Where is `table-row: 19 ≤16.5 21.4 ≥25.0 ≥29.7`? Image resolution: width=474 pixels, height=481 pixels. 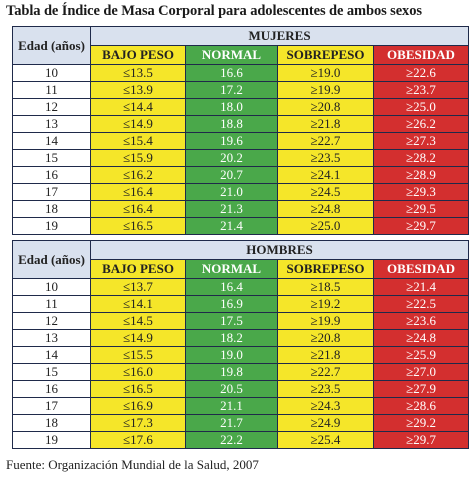
table-row: 19 ≤16.5 21.4 ≥25.0 ≥29.7 is located at coordinates (240, 226).